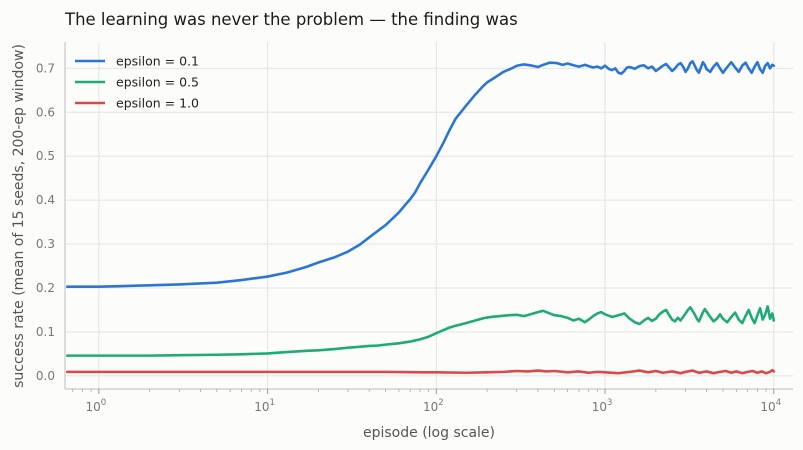 Image resolution: width=803 pixels, height=450 pixels. Describe the element at coordinates (45, 68) in the screenshot. I see `y-tick-label: 0.7` at that location.